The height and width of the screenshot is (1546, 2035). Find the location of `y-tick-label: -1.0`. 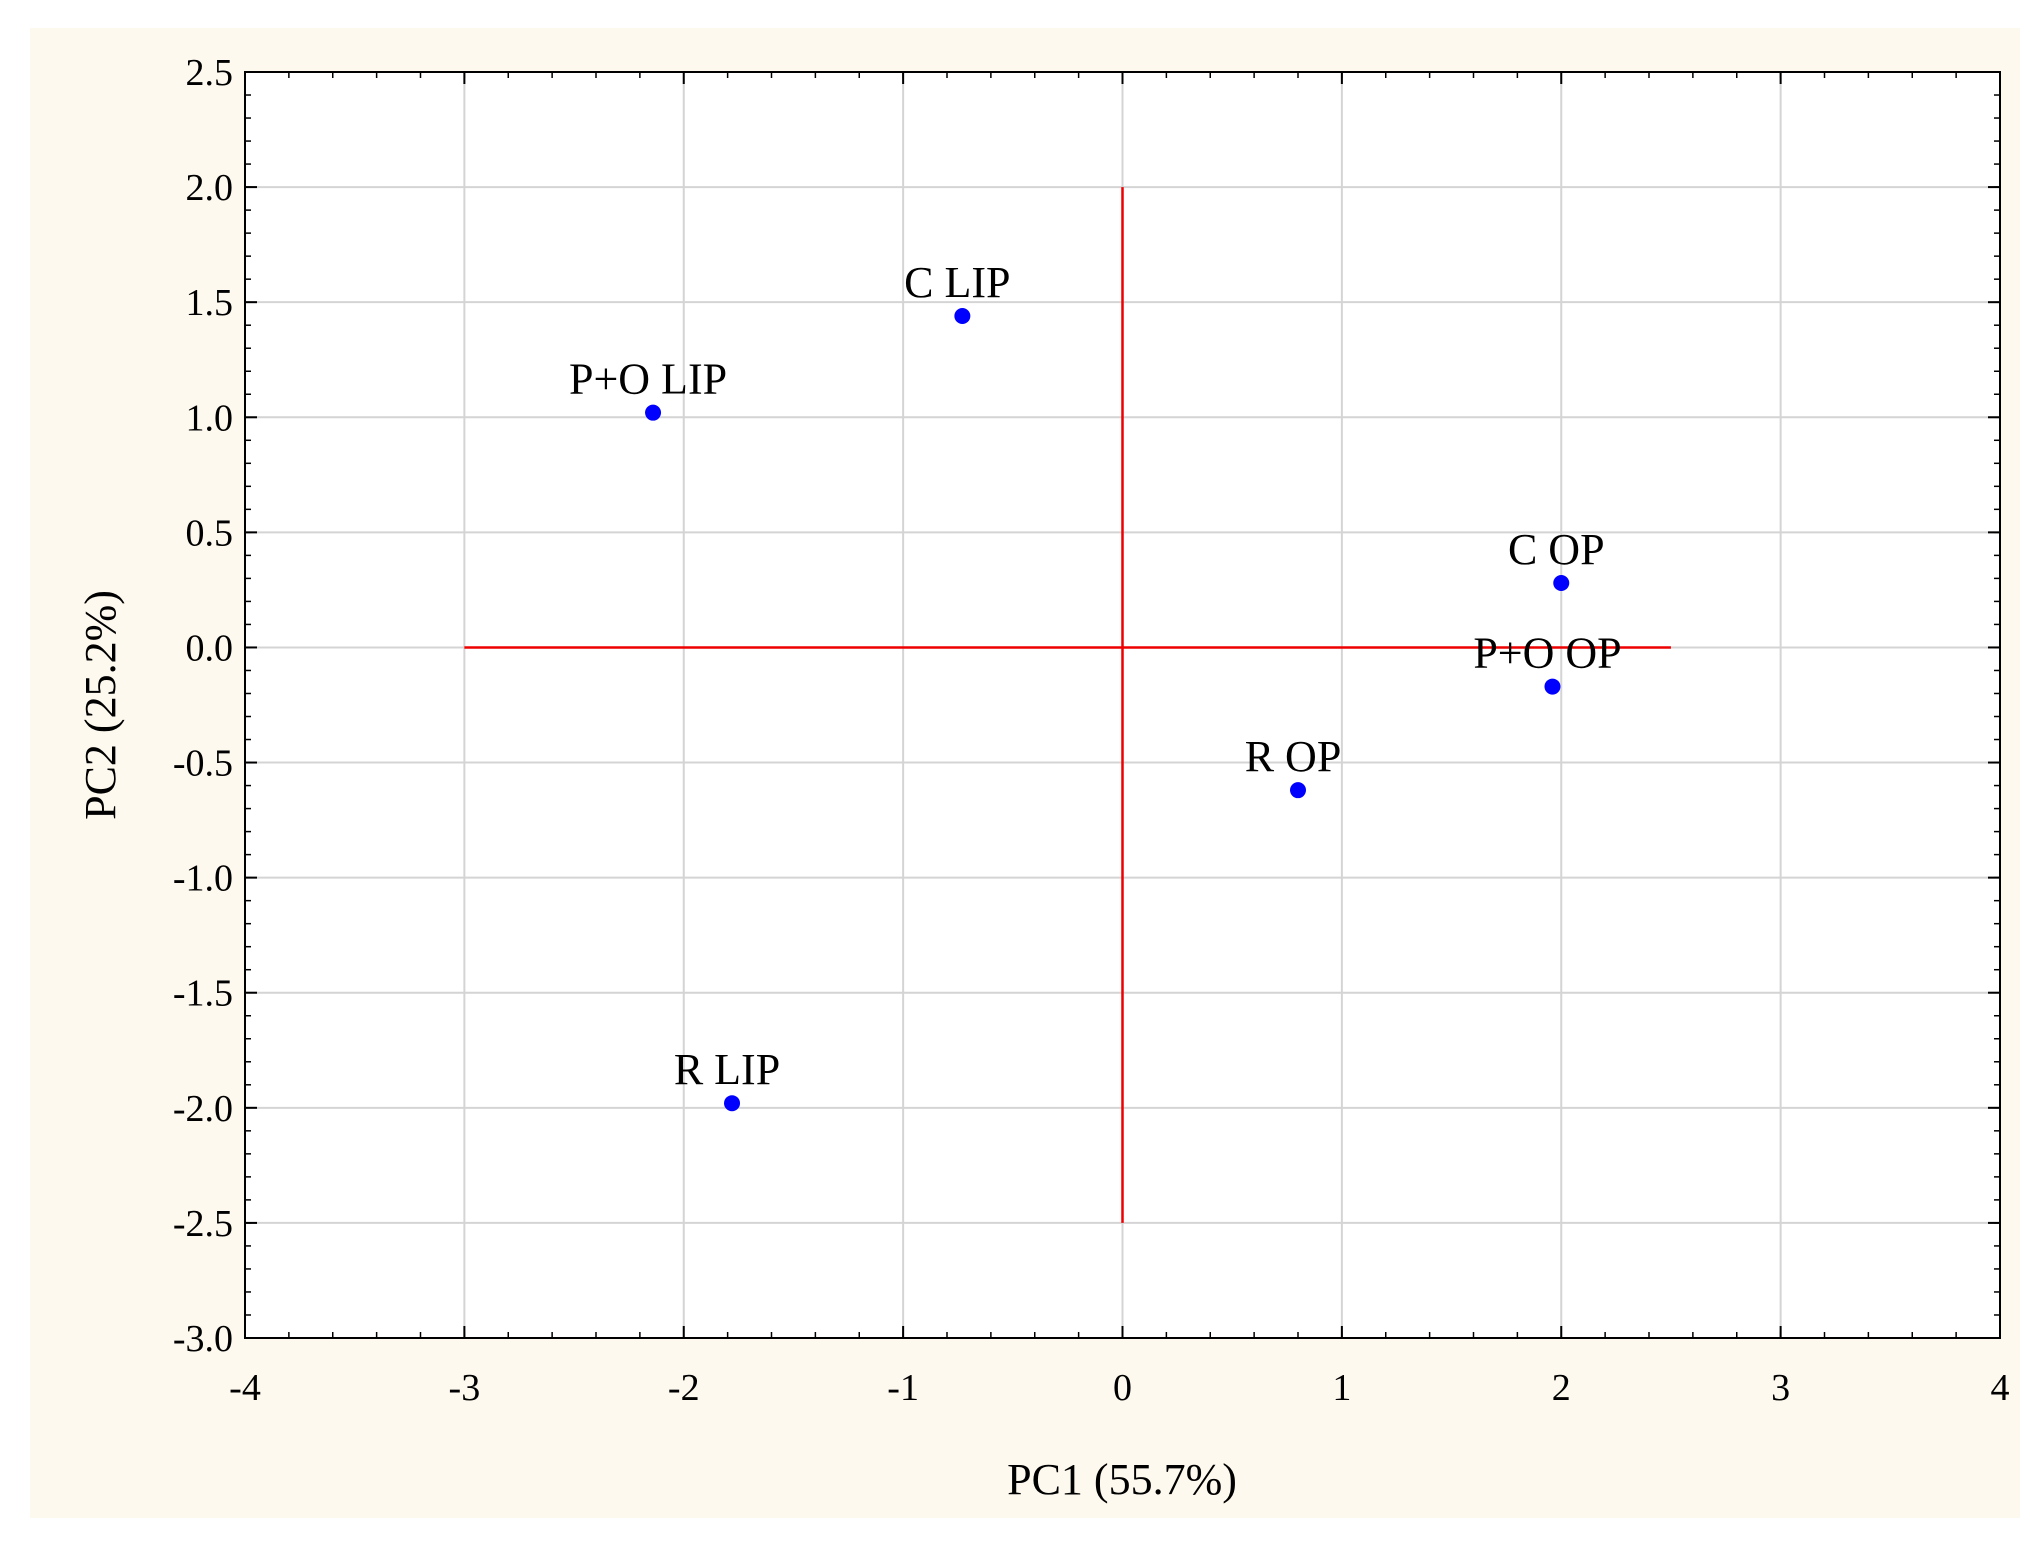

y-tick-label: -1.0 is located at coordinates (203, 879).